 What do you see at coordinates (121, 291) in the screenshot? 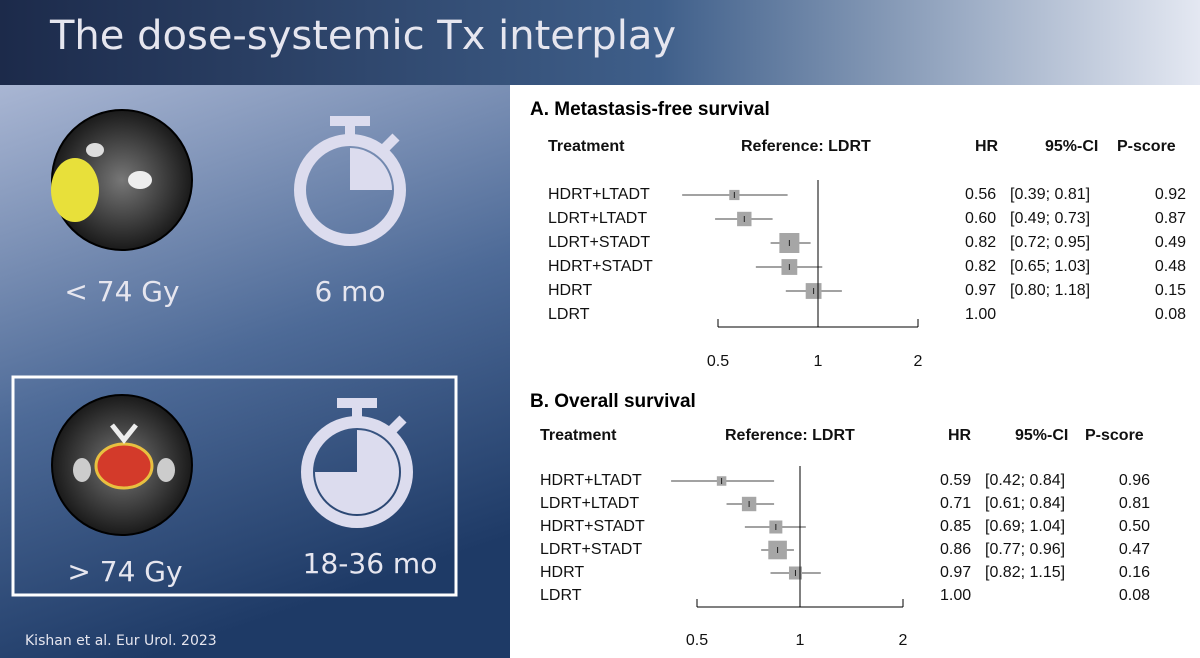
I see `dose-label: < 74 Gy` at bounding box center [121, 291].